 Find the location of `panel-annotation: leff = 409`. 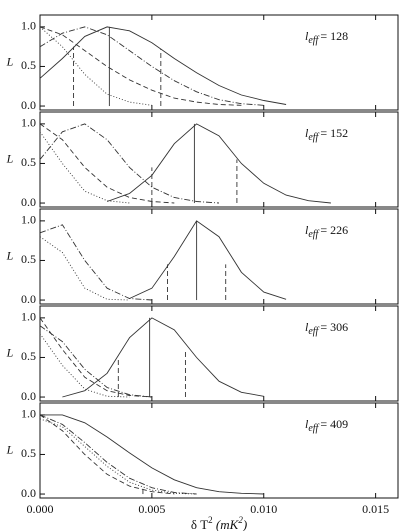

panel-annotation: leff = 409 is located at coordinates (326, 426).